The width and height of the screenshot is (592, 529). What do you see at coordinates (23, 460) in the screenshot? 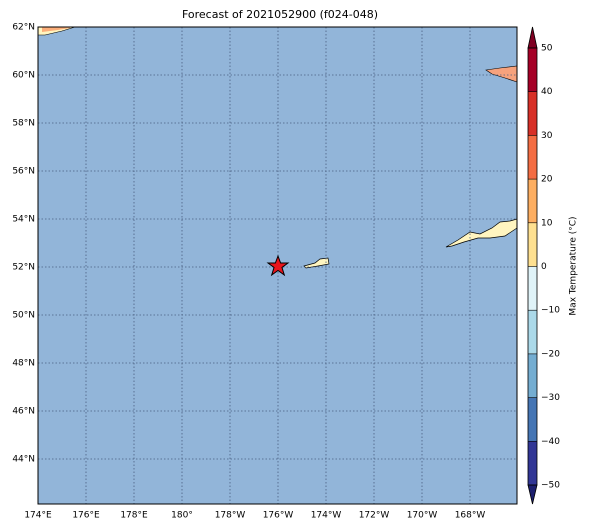
I see `lat-label: 44°N` at bounding box center [23, 460].